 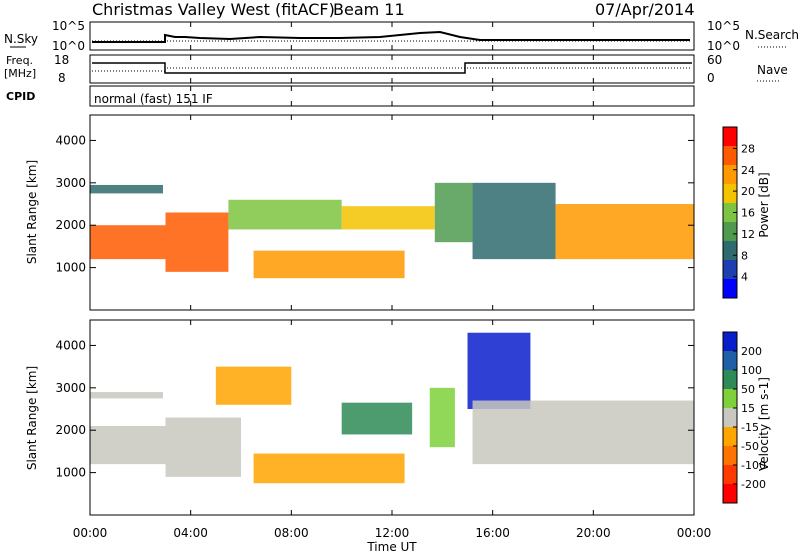 I want to click on nave-tick-bottom: 0, so click(x=711, y=78).